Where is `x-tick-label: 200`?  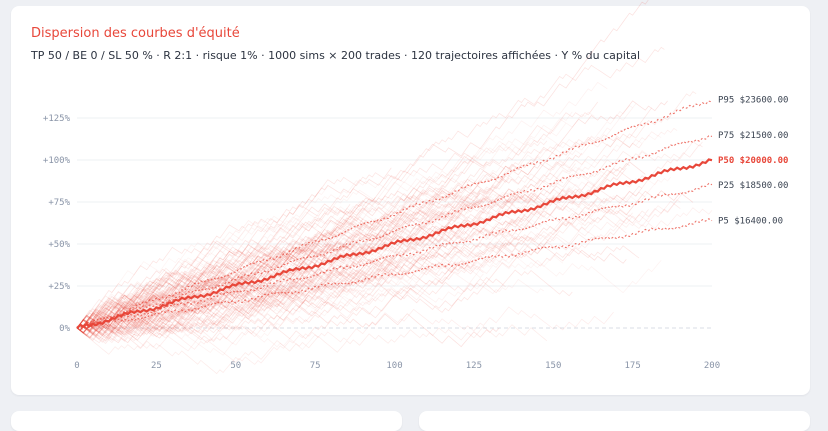
x-tick-label: 200 is located at coordinates (712, 366).